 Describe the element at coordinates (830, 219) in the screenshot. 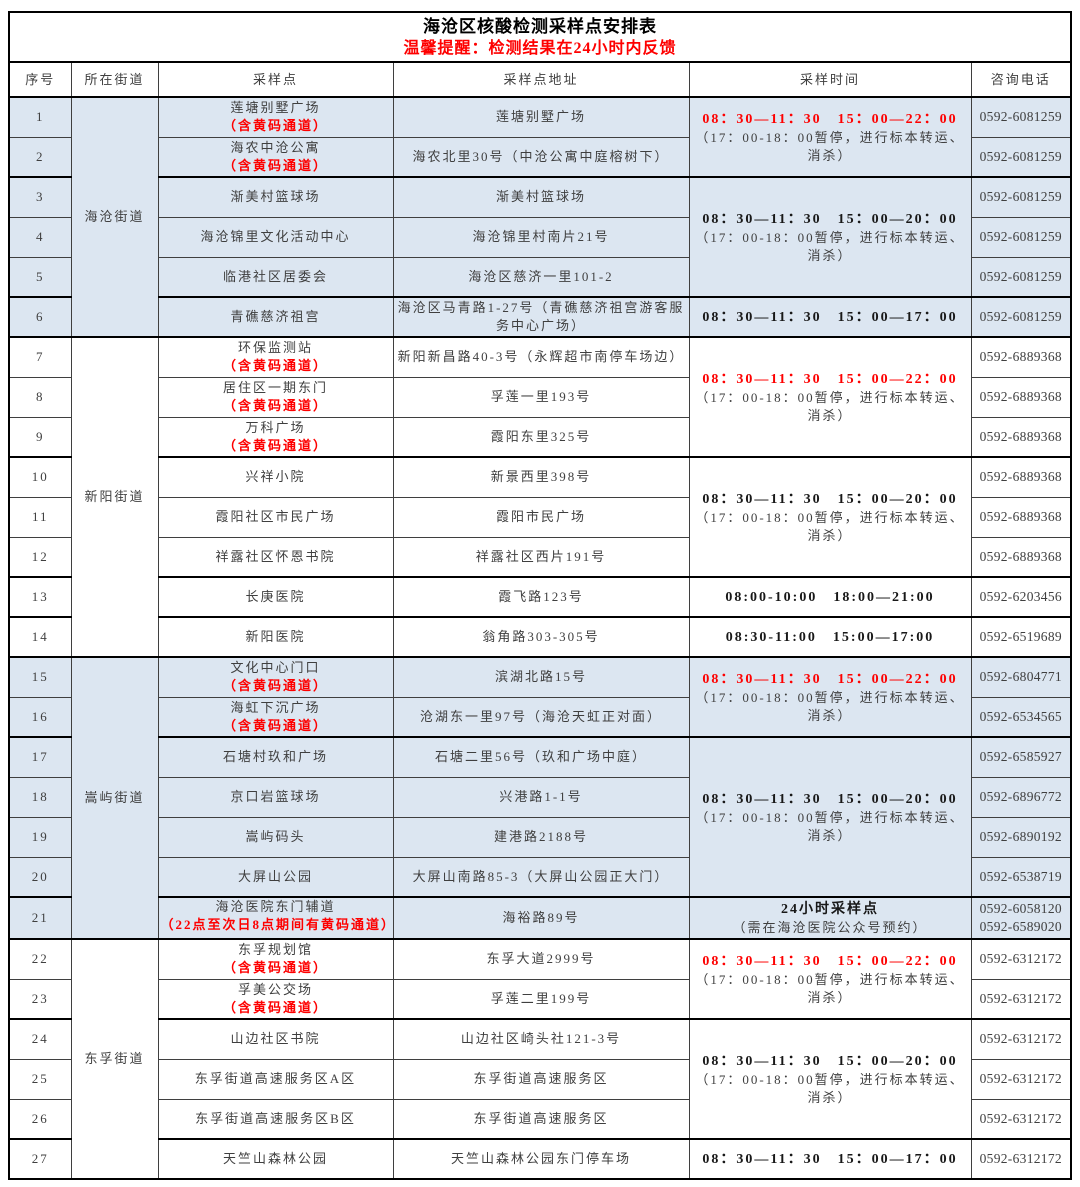

I see `time-range: 08：30—11：30 15：00—20：00` at that location.